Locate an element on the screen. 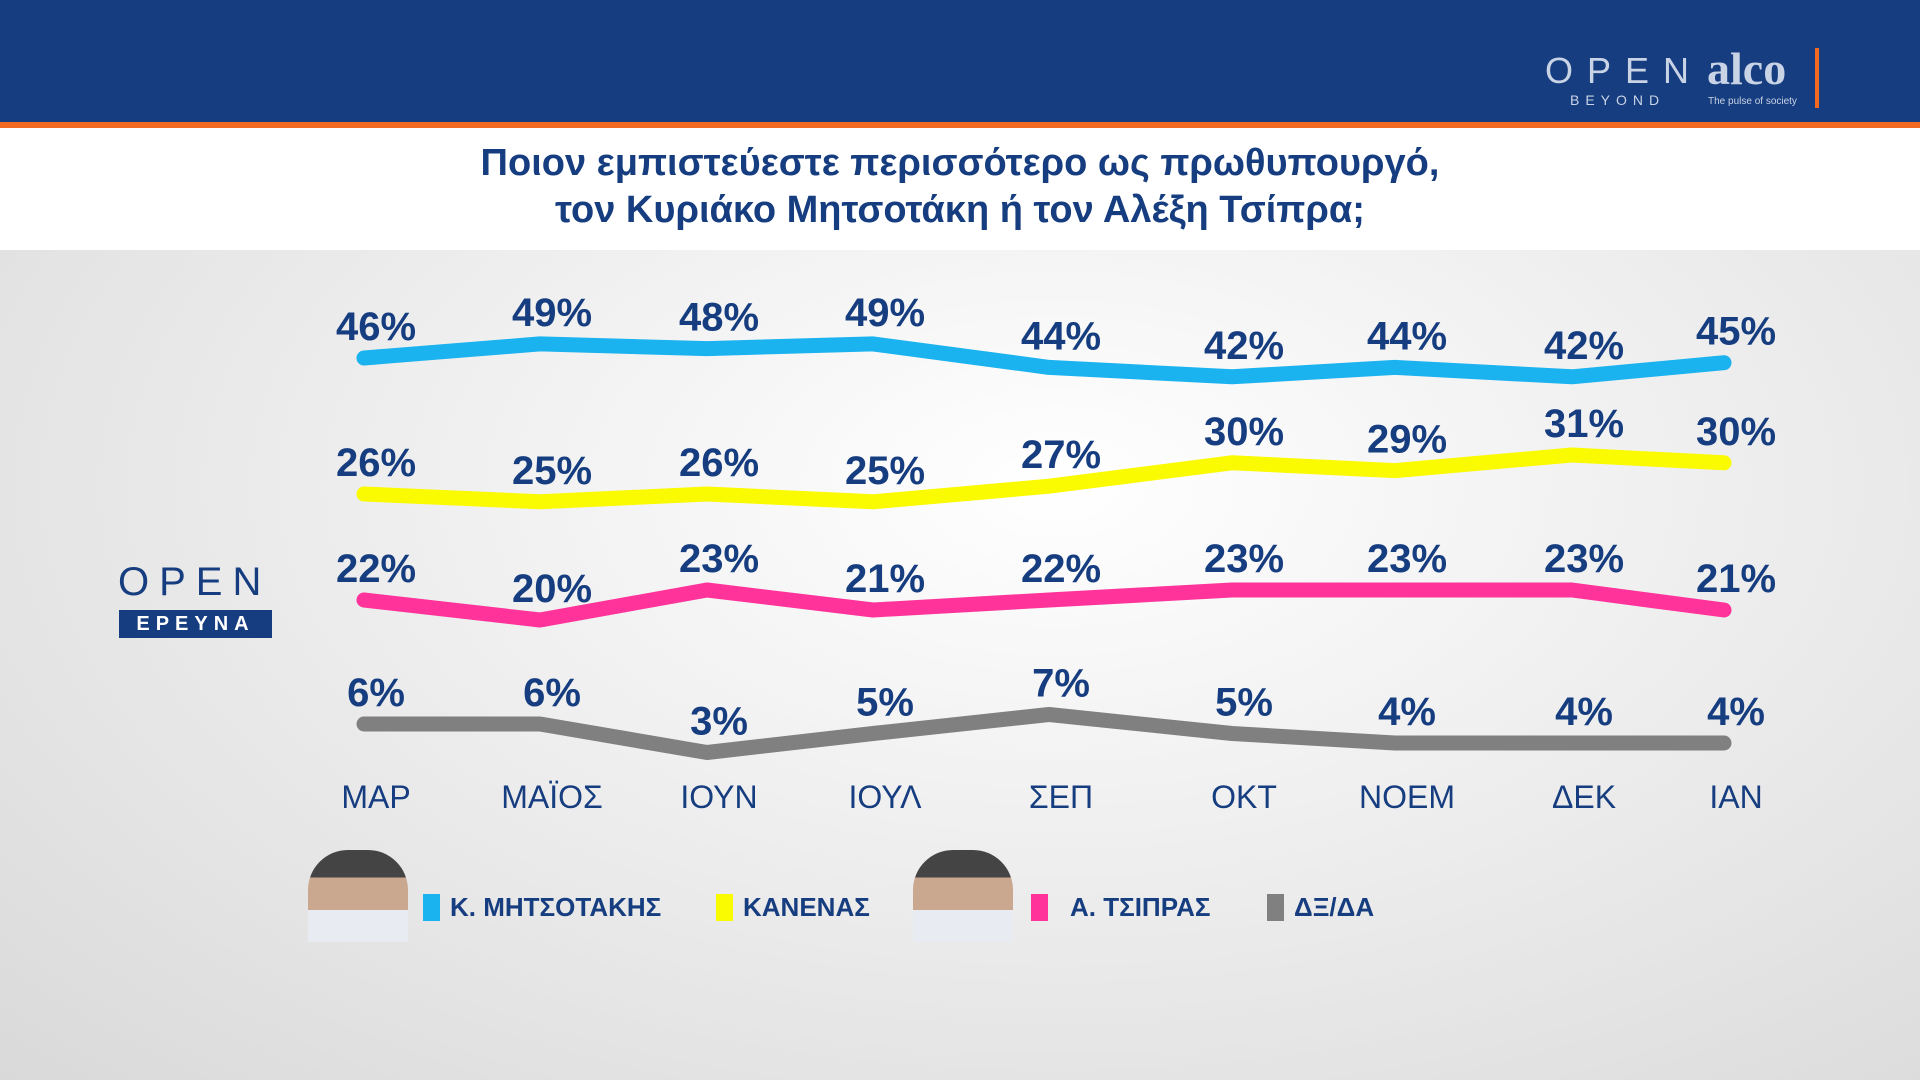  legend-label: Κ. ΜΗΤΣΟΤΑΚΗΣ is located at coordinates (556, 907).